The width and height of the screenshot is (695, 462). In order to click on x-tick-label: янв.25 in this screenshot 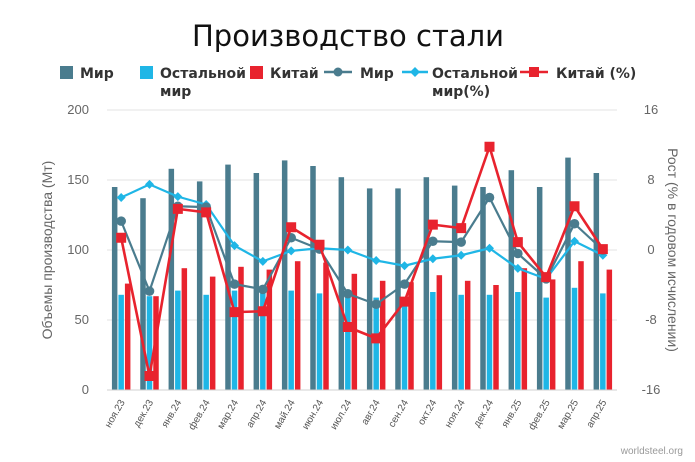, I will do `click(512, 414)`.